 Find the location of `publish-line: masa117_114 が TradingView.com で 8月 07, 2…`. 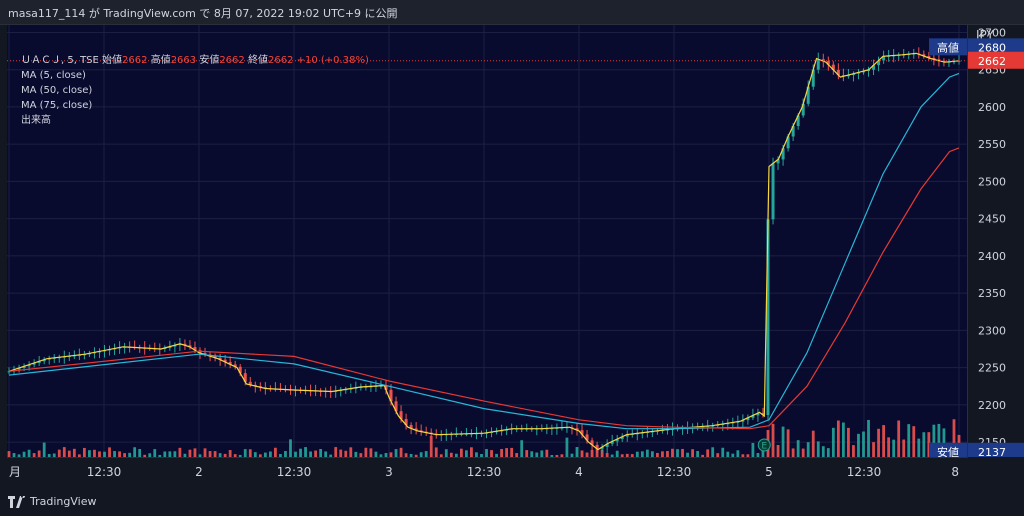

publish-line: masa117_114 が TradingView.com で 8月 07, 2… is located at coordinates (203, 13).